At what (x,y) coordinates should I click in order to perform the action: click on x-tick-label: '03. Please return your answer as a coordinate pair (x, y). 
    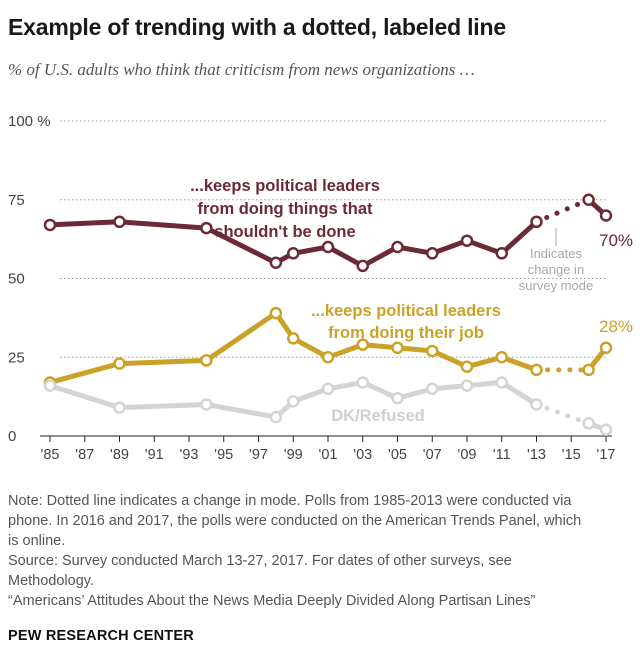
    Looking at the image, I should click on (362, 455).